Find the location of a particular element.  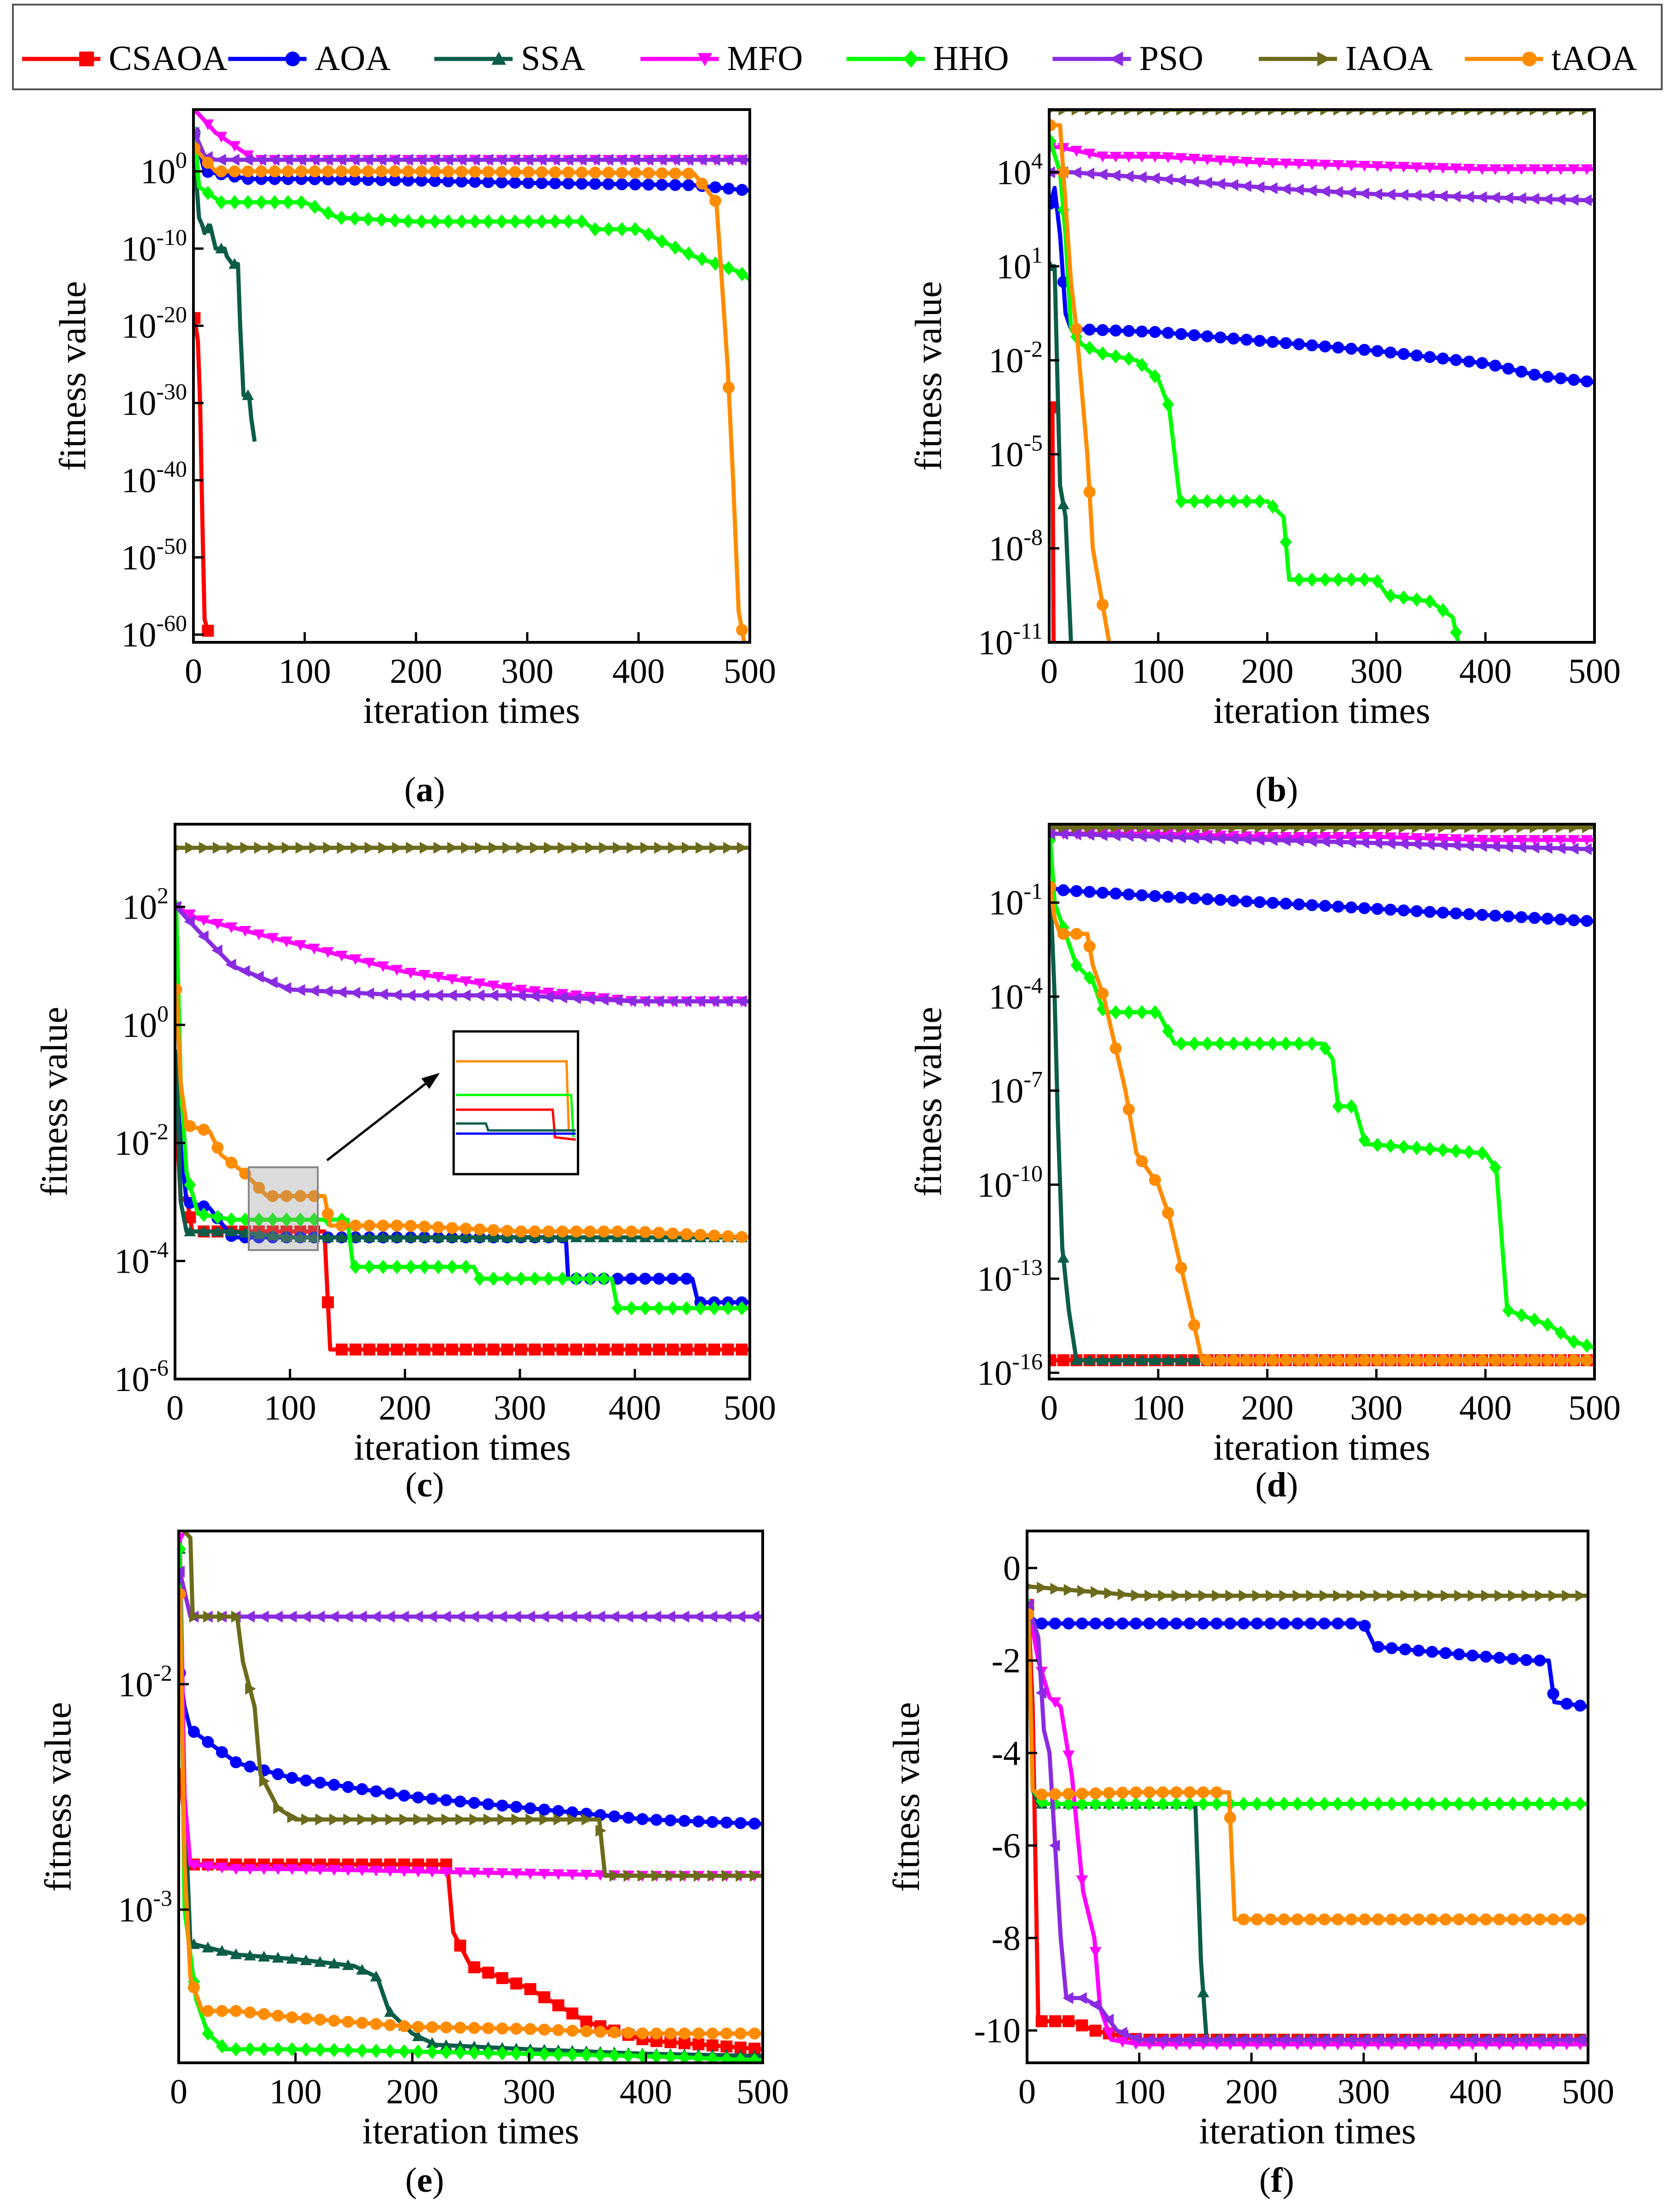

series-markers-iaoa is located at coordinates (461, 848).